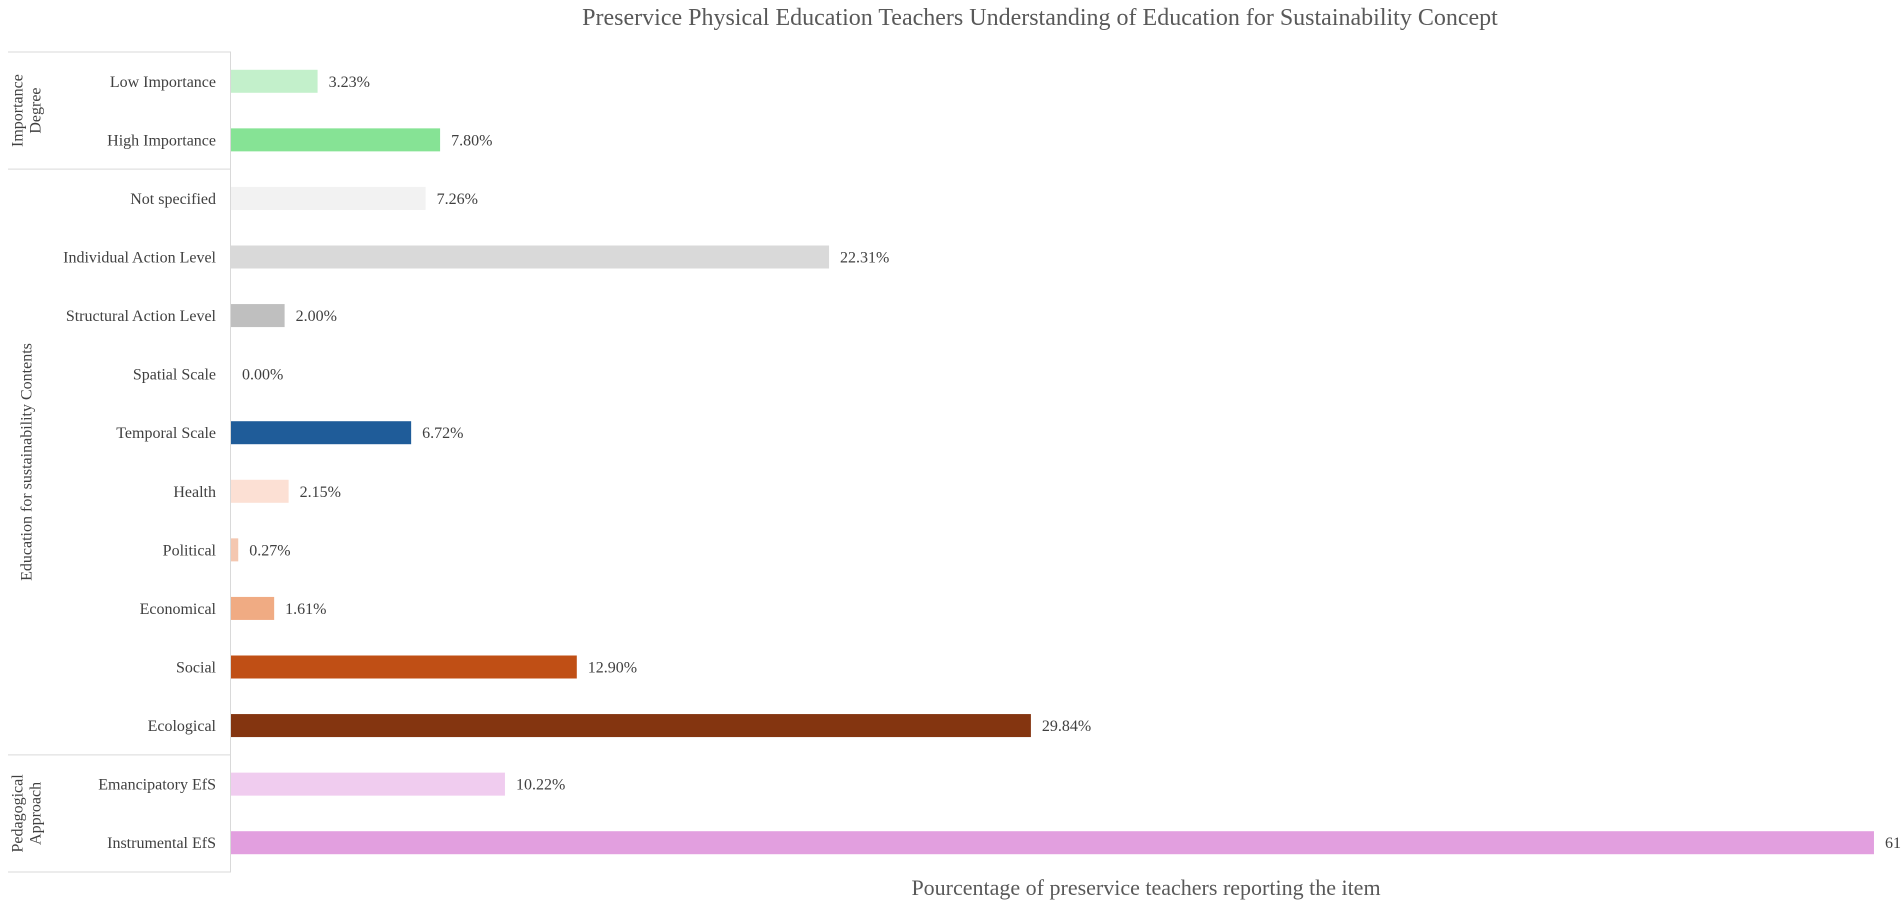 This screenshot has height=905, width=1902. Describe the element at coordinates (457, 199) in the screenshot. I see `data-label: 7.26%` at that location.